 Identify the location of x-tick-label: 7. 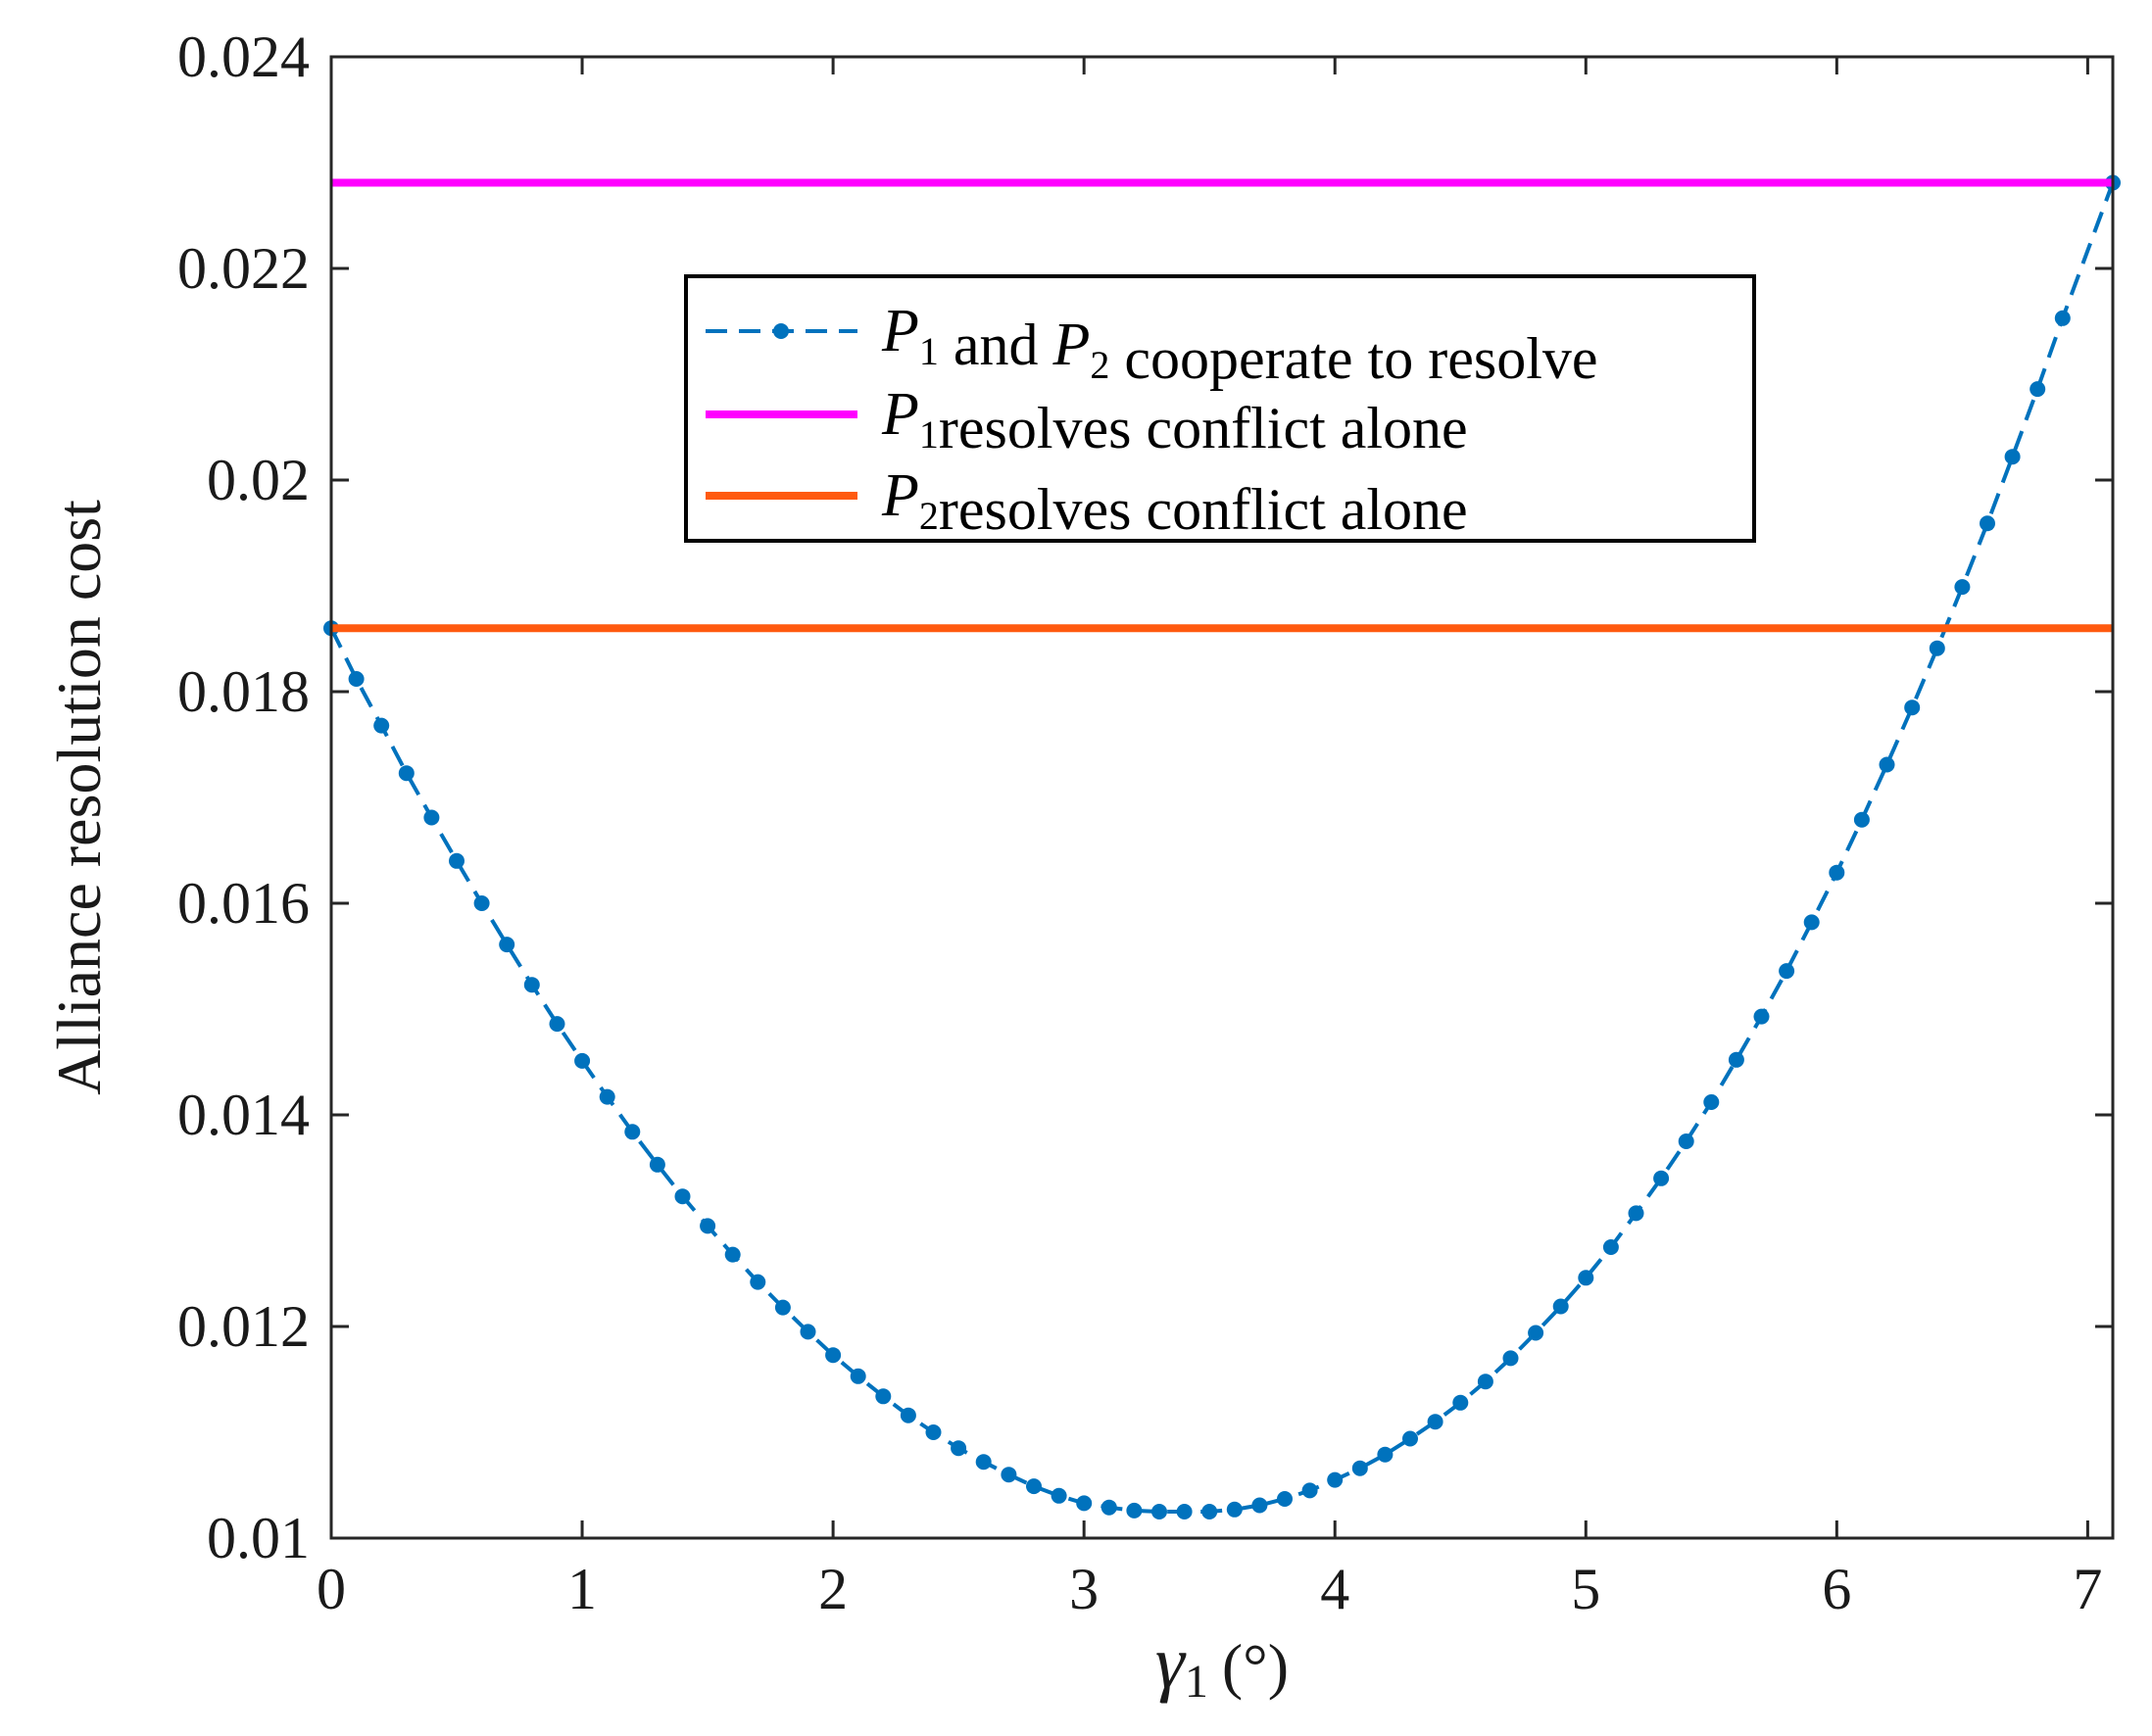
(2087, 1589).